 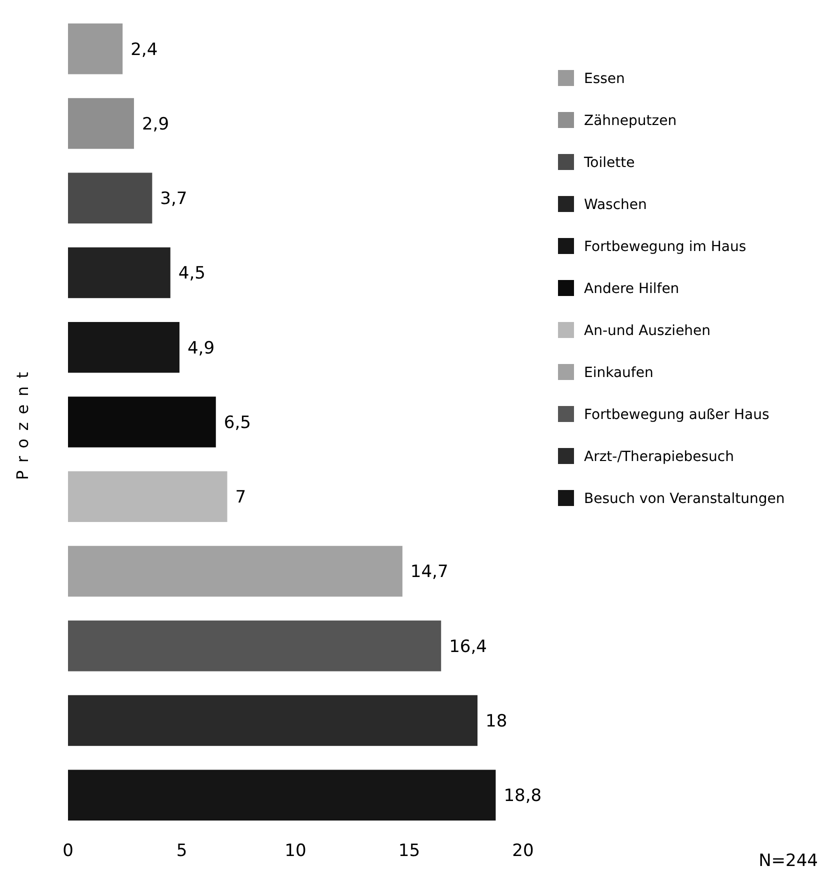 I want to click on data-label: 2,9, so click(x=156, y=124).